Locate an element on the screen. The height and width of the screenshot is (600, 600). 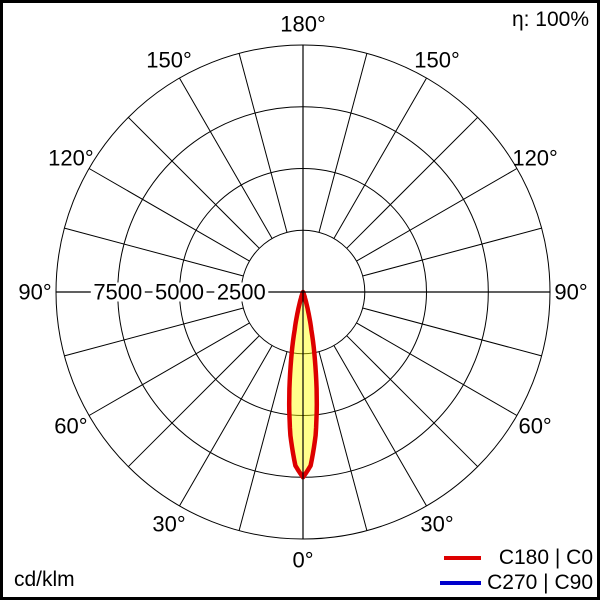
ring-value-label: 7500 is located at coordinates (117, 292).